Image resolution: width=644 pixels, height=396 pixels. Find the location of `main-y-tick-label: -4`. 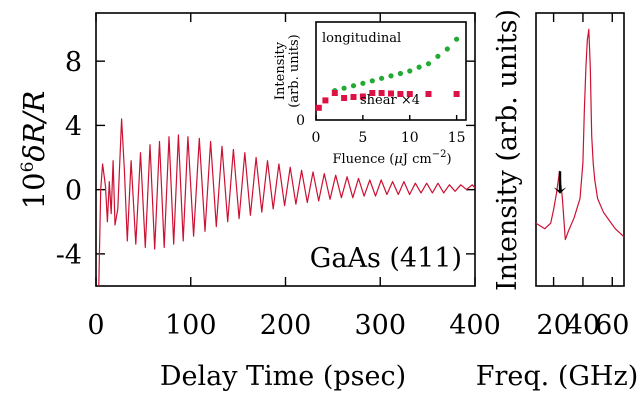

main-y-tick-label: -4 is located at coordinates (69, 255).